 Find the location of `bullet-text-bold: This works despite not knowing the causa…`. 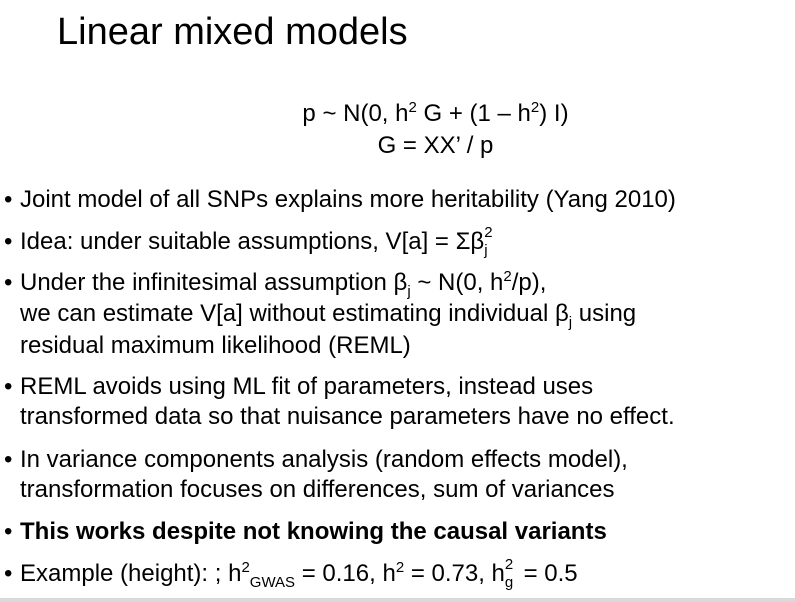

bullet-text-bold: This works despite not knowing the causa… is located at coordinates (313, 531).